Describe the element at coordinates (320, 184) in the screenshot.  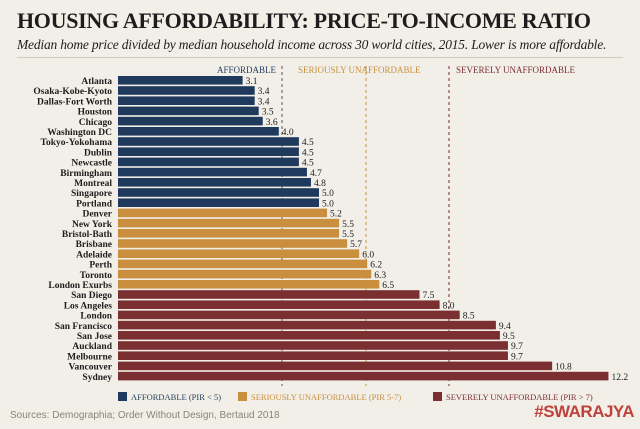
I see `value-label: 4.8` at that location.